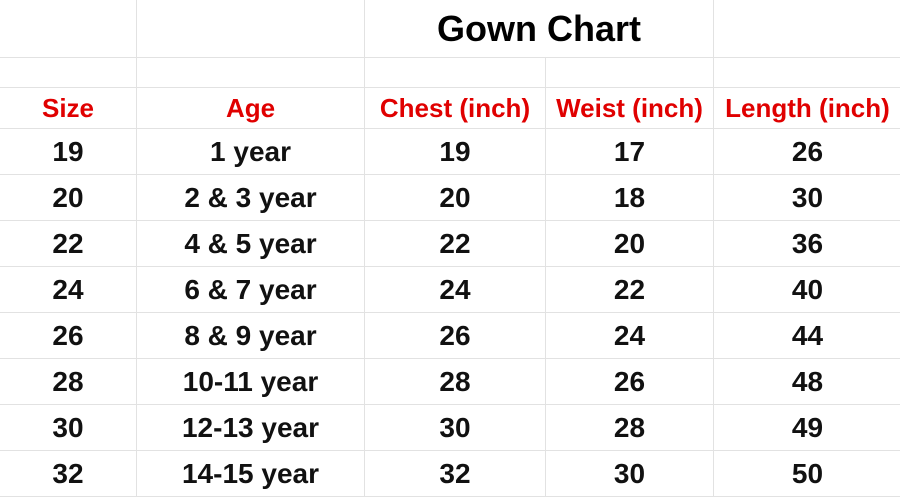 Image resolution: width=900 pixels, height=498 pixels. What do you see at coordinates (68, 381) in the screenshot?
I see `cell-size: 28` at bounding box center [68, 381].